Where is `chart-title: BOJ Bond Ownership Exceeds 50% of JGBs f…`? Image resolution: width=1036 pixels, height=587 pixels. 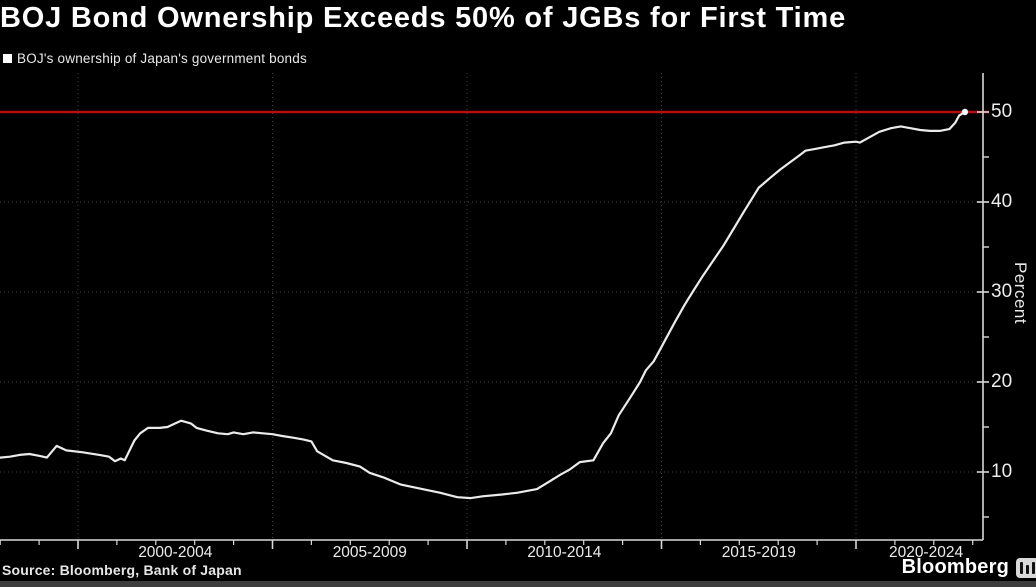
chart-title: BOJ Bond Ownership Exceeds 50% of JGBs f… is located at coordinates (423, 18).